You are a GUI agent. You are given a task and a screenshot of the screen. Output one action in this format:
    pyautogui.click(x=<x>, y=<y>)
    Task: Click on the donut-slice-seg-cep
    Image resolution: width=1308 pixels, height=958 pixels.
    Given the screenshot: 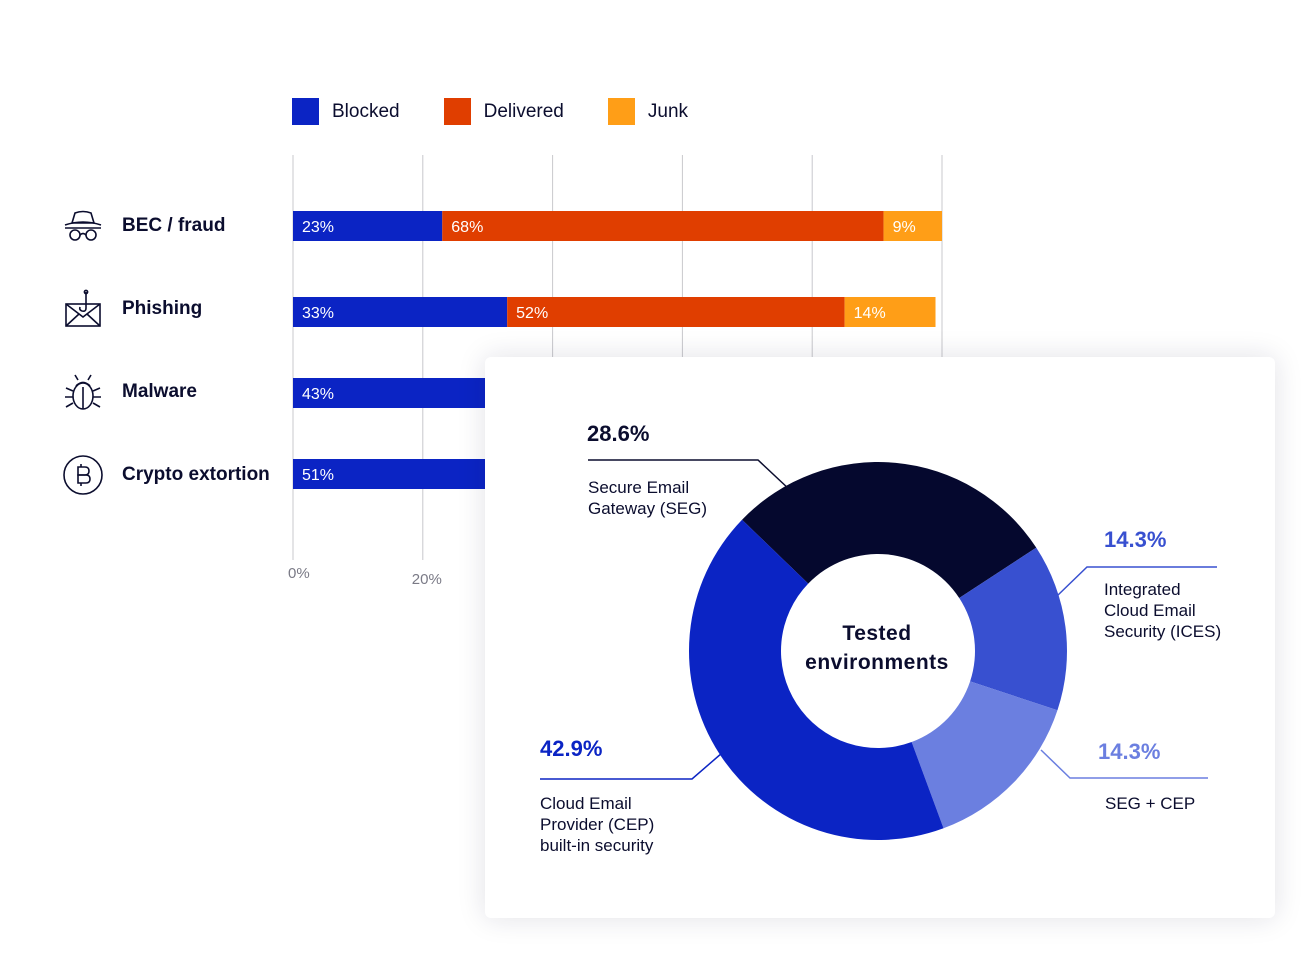 What is the action you would take?
    pyautogui.click(x=984, y=755)
    